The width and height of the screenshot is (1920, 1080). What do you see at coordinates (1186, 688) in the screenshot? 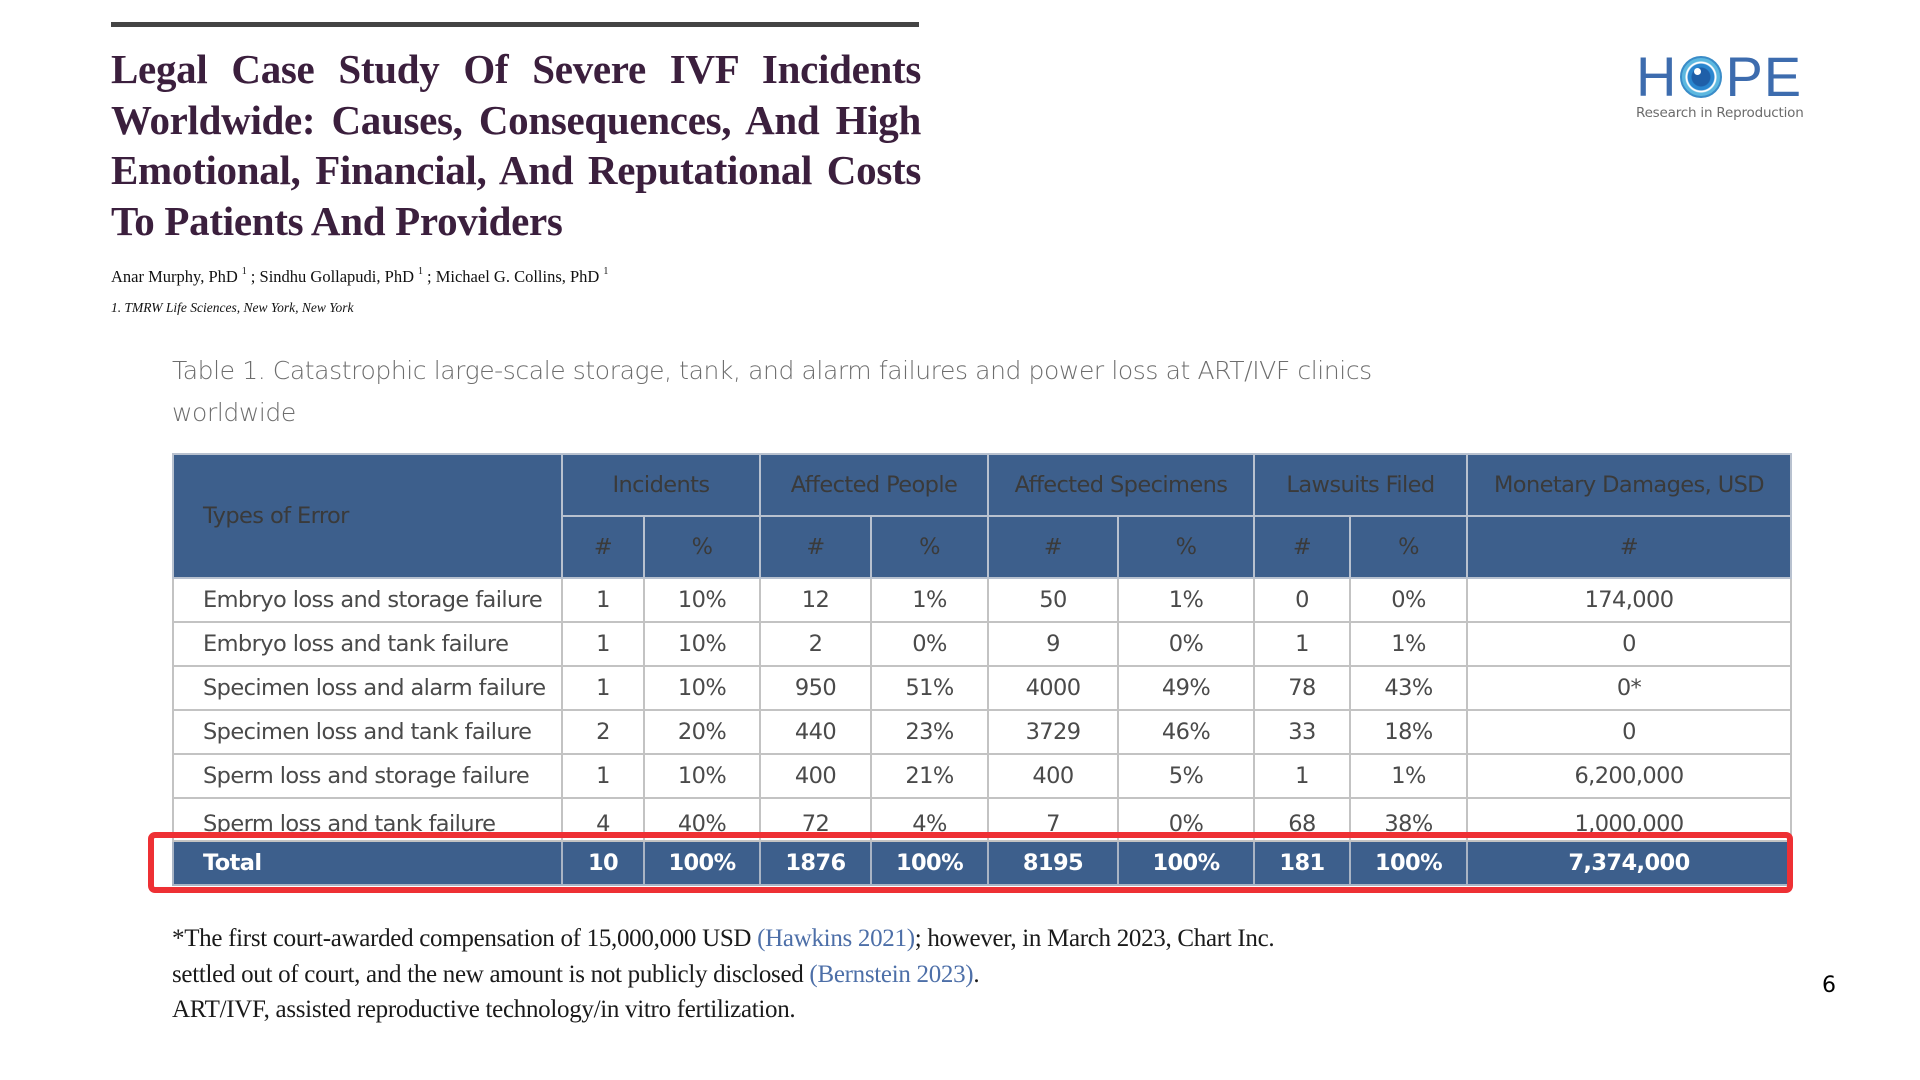
I see `table-cell: 49%` at bounding box center [1186, 688].